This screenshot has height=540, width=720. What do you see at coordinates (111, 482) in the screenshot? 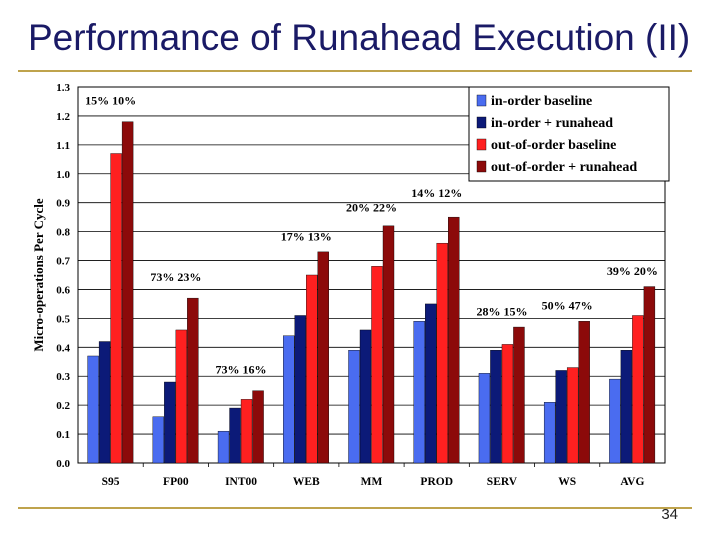
I see `x-tick-label-s95: S95` at bounding box center [111, 482].